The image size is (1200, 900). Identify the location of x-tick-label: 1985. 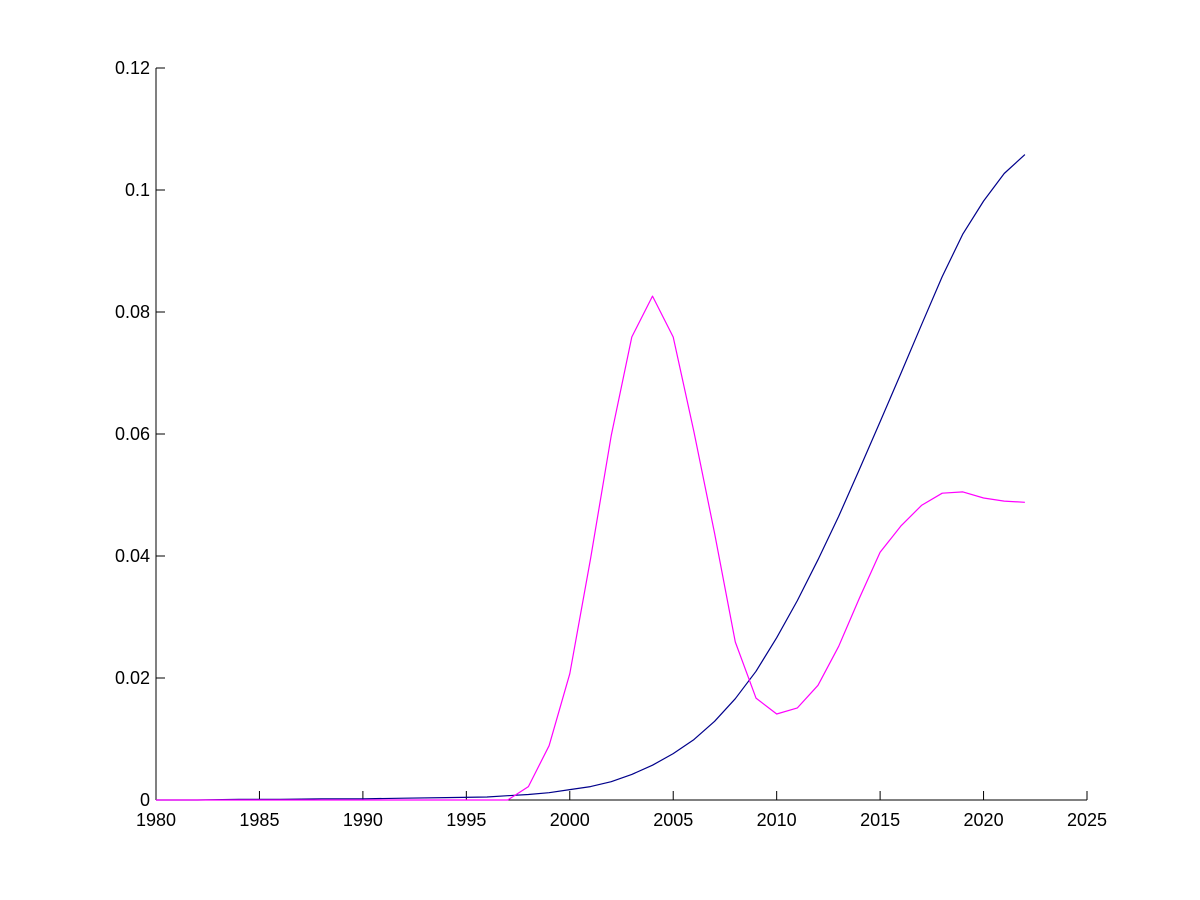
(259, 820).